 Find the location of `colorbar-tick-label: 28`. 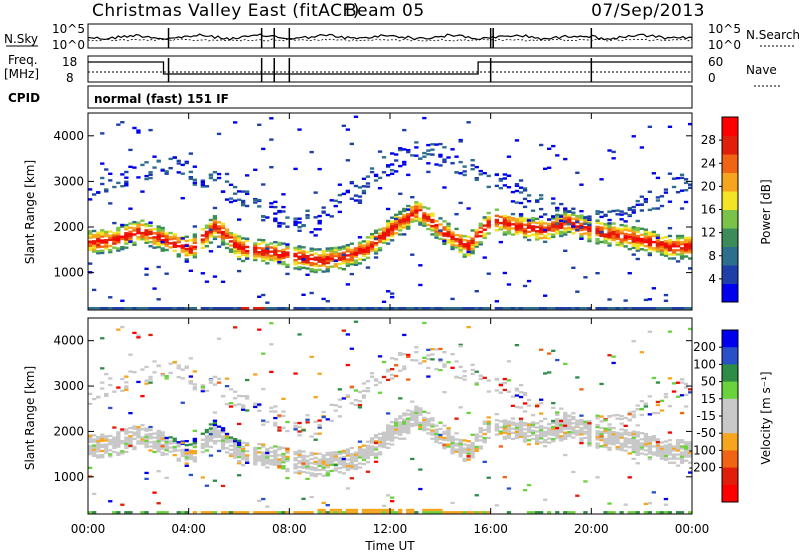

colorbar-tick-label: 28 is located at coordinates (708, 140).